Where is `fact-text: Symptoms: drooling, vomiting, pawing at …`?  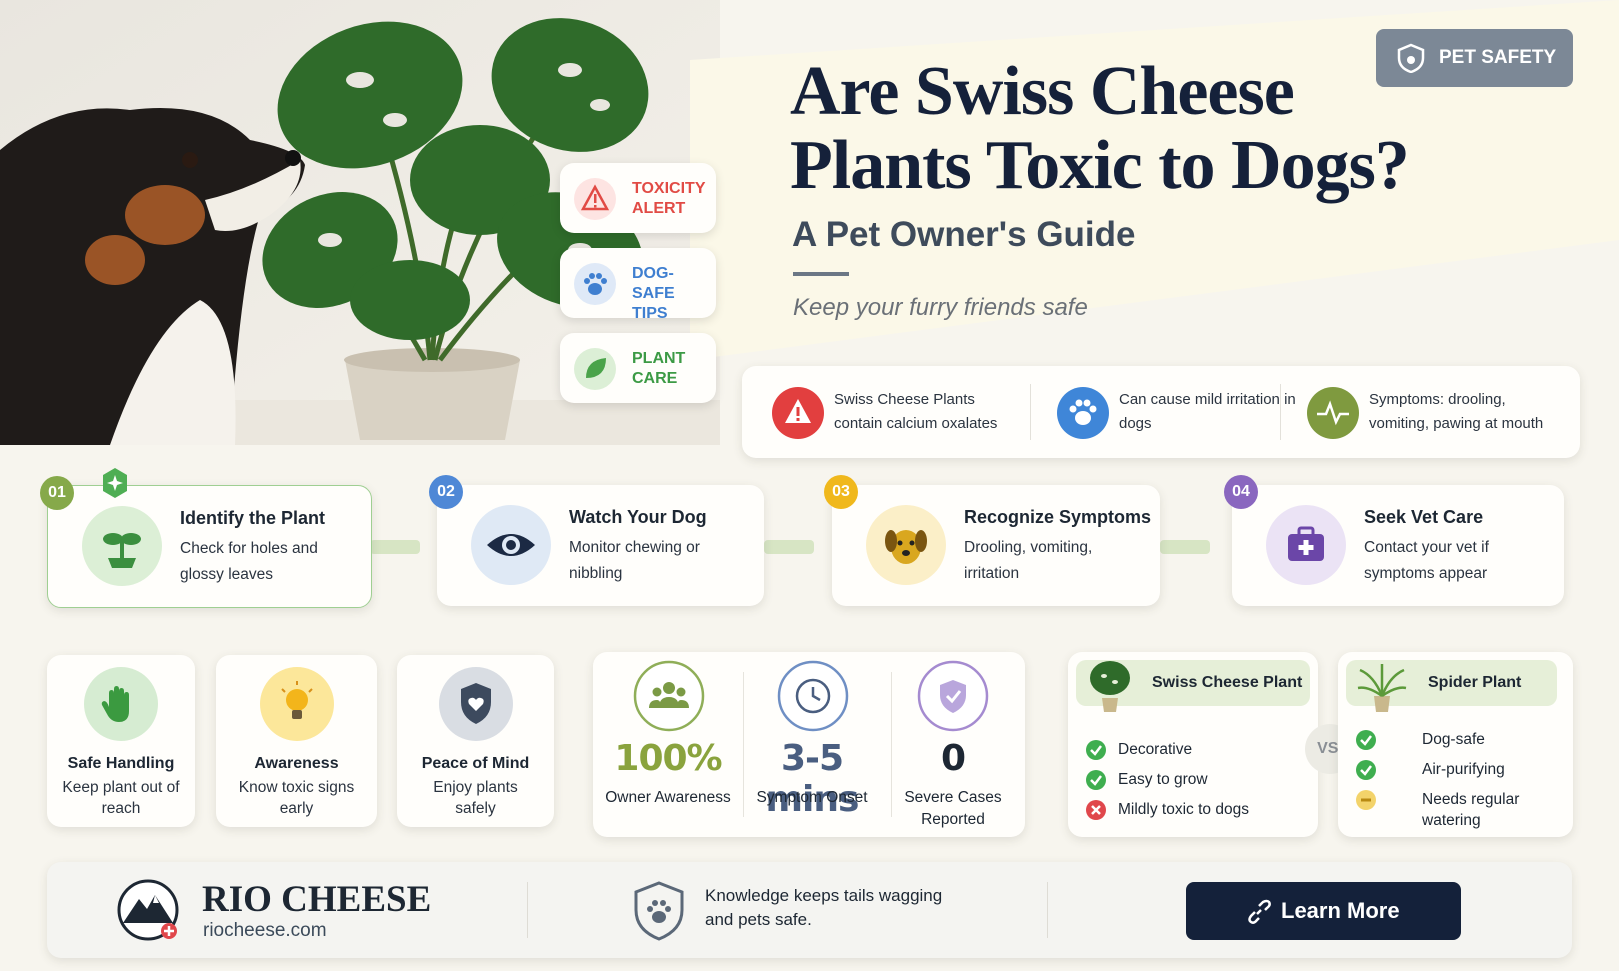
fact-text: Symptoms: drooling, vomiting, pawing at … is located at coordinates (1456, 411).